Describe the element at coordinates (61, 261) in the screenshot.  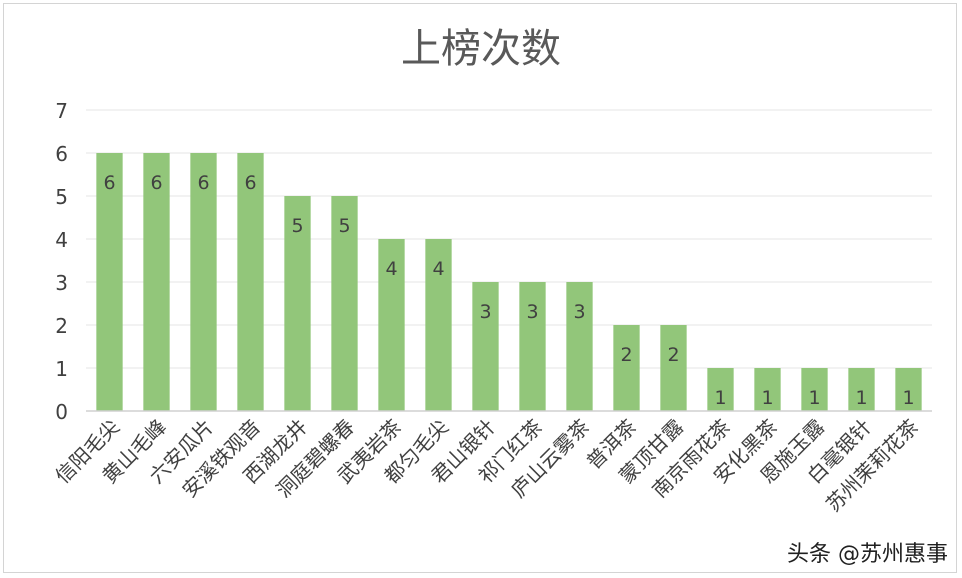
I see `y-axis-ticks: 0 1 2 3 4 5 6 7` at that location.